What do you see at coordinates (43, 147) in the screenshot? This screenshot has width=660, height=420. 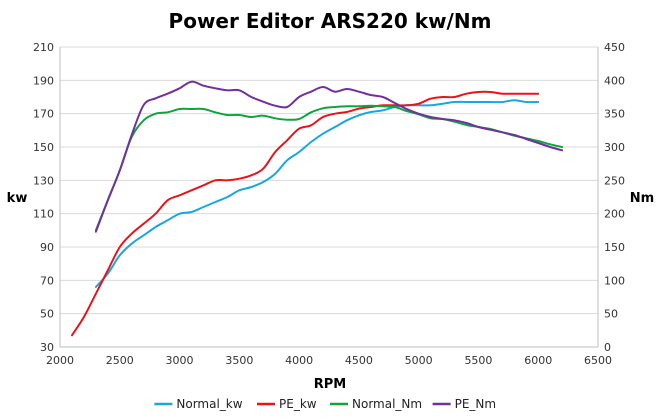 I see `y-tick-label: 150` at bounding box center [43, 147].